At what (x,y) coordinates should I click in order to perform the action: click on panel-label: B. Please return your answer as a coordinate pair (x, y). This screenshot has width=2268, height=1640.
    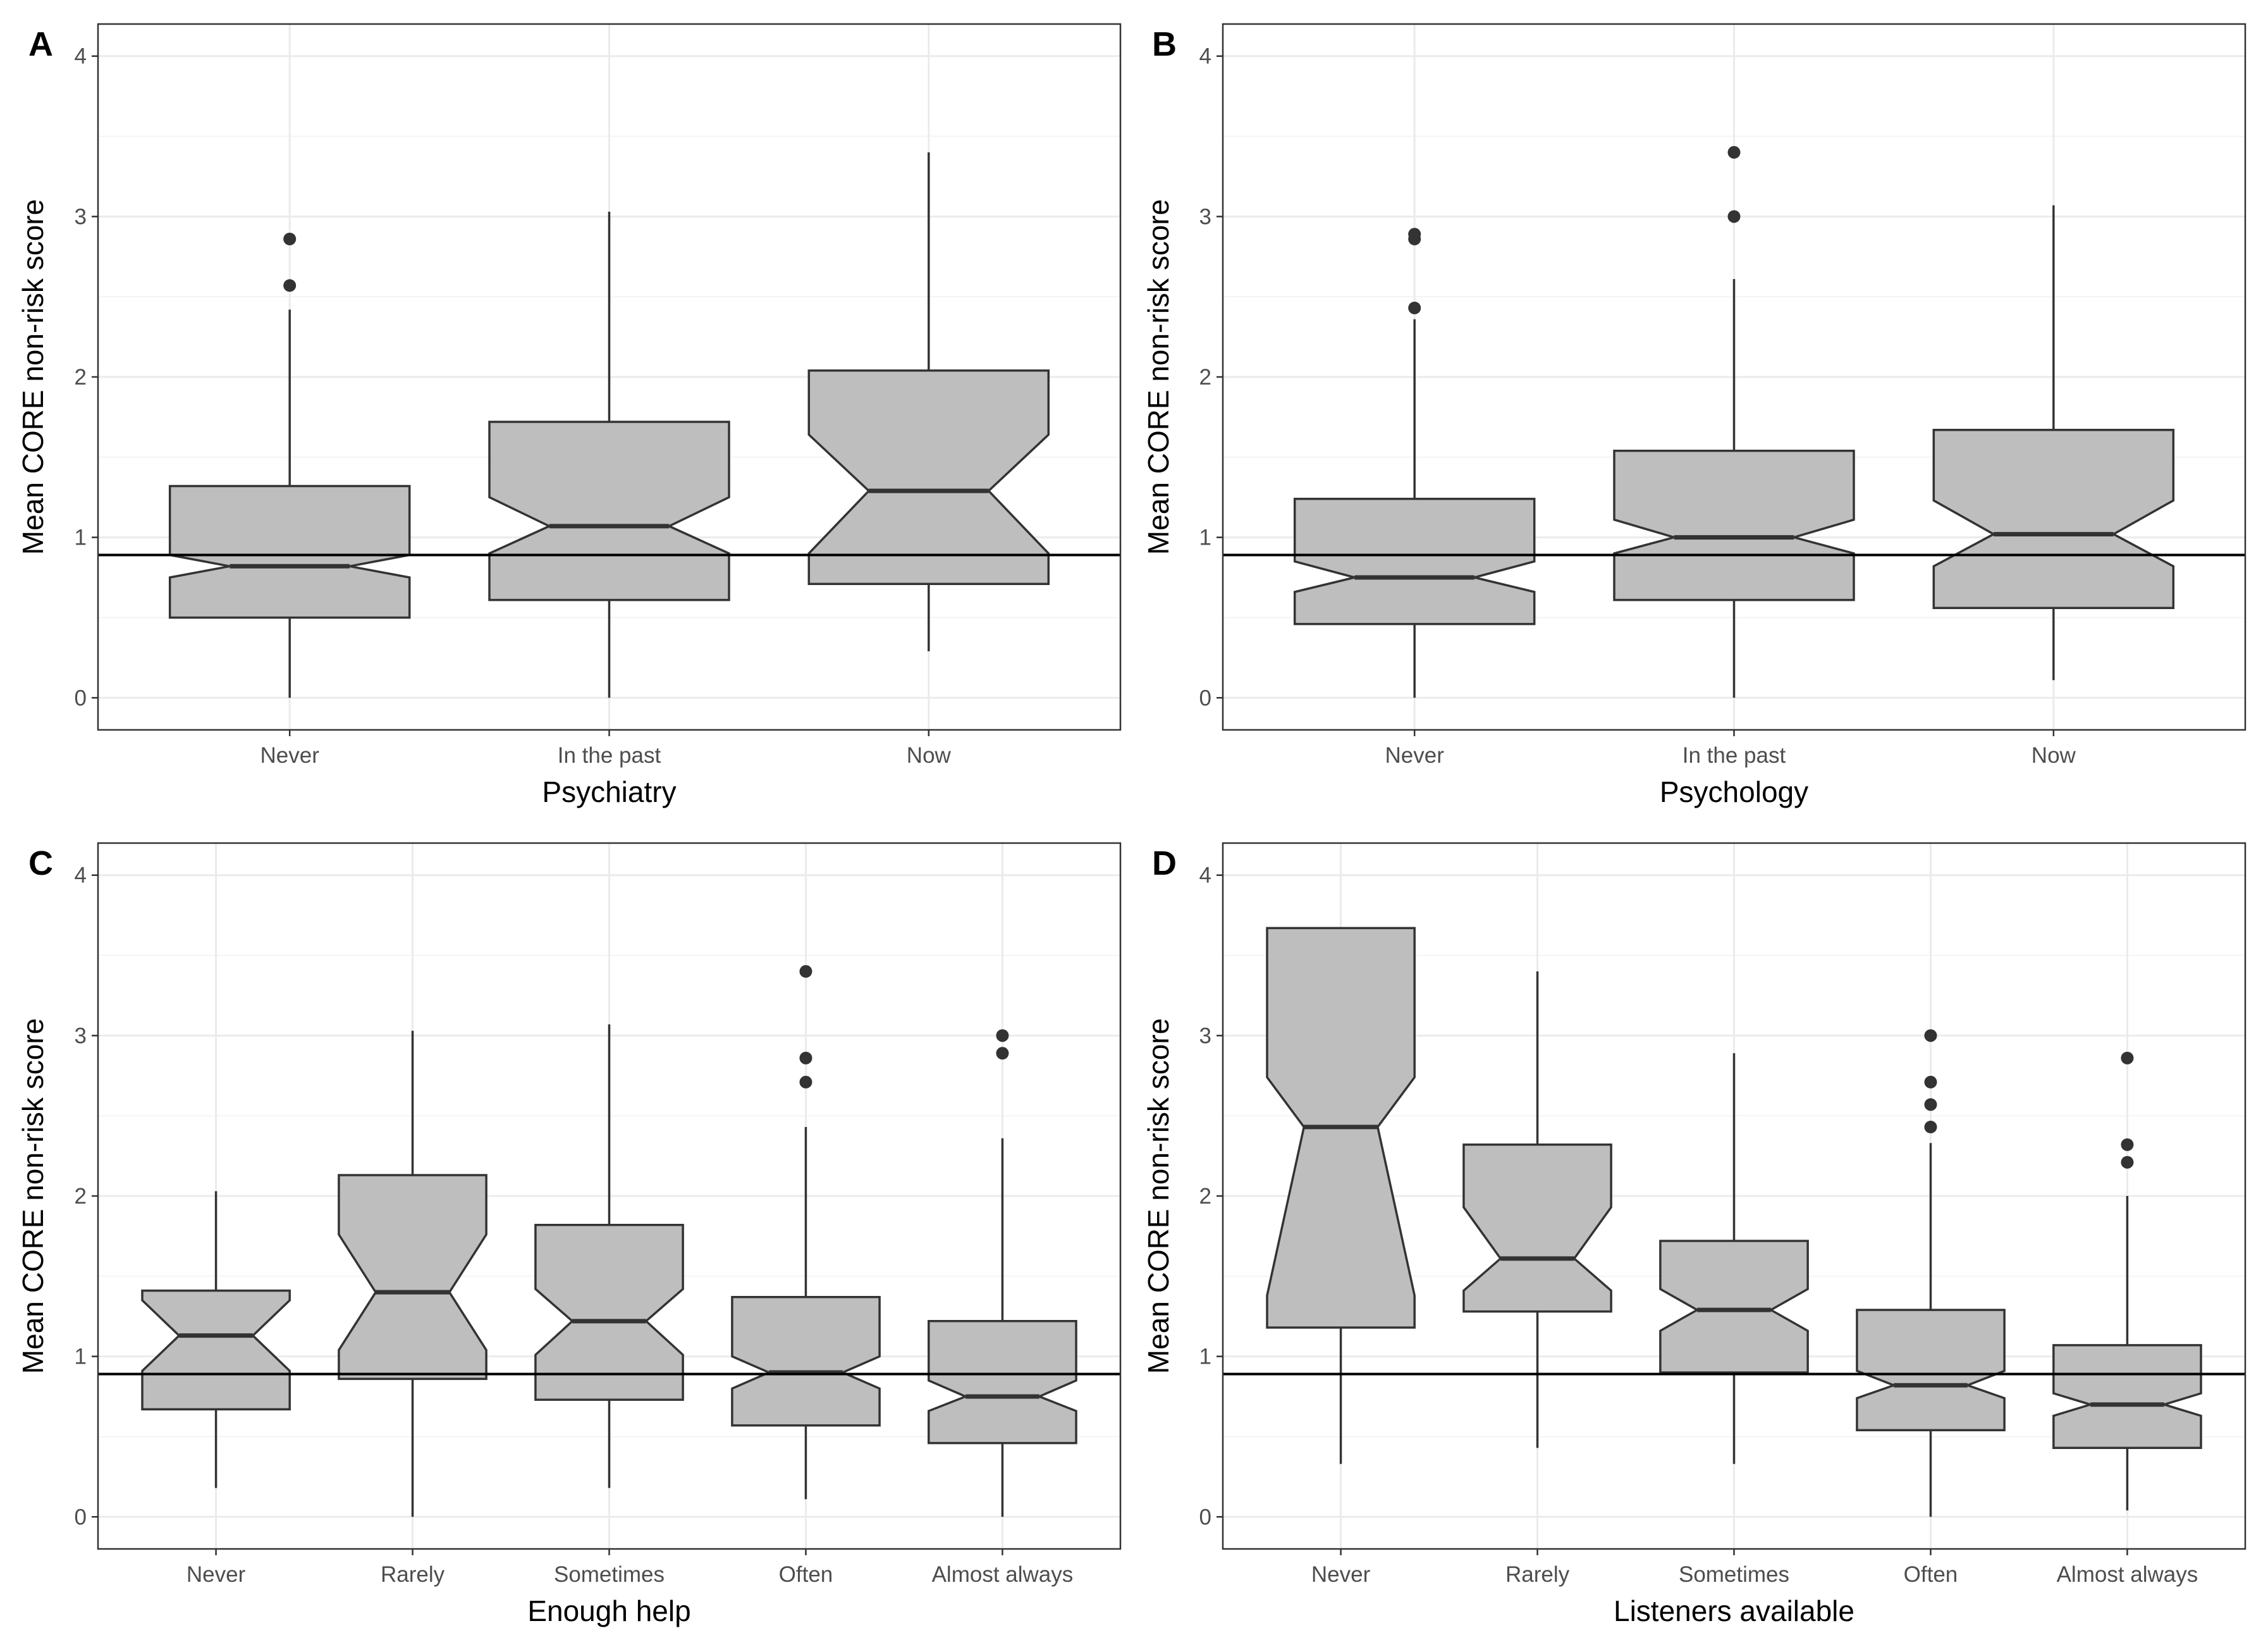
    Looking at the image, I should click on (1164, 44).